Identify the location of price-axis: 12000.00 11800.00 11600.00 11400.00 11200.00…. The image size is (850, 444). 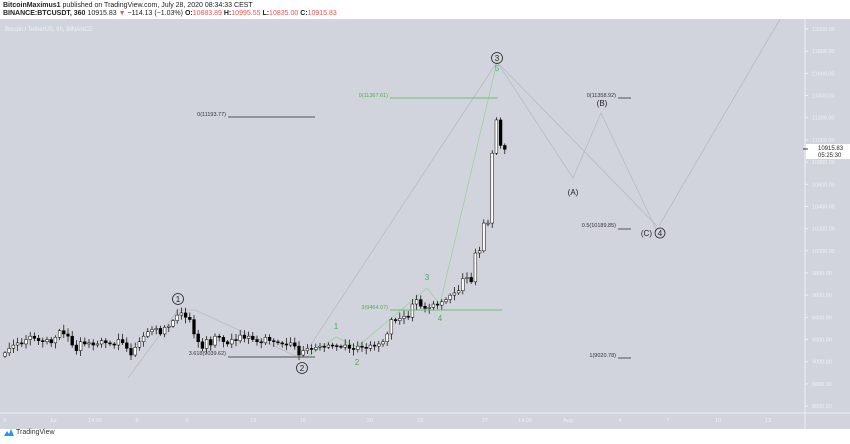
(820, 218).